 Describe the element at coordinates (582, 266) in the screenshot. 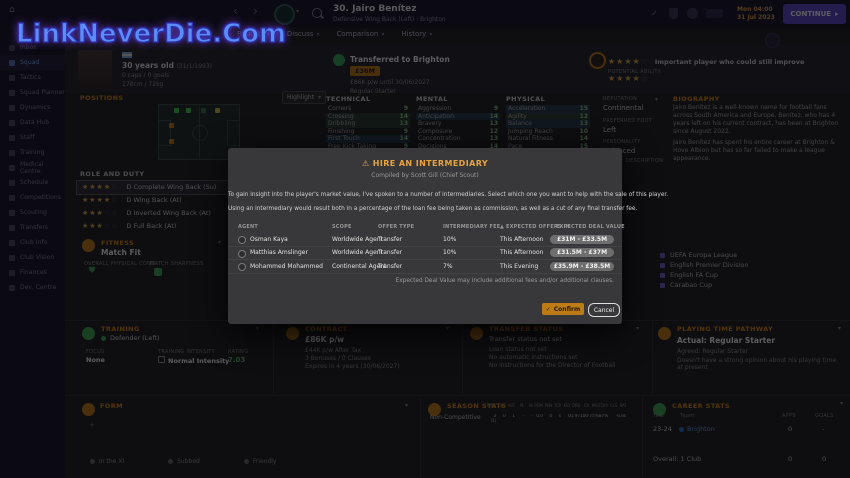

I see `expected-deal-value-badge: £35.9M - £38.5M` at that location.